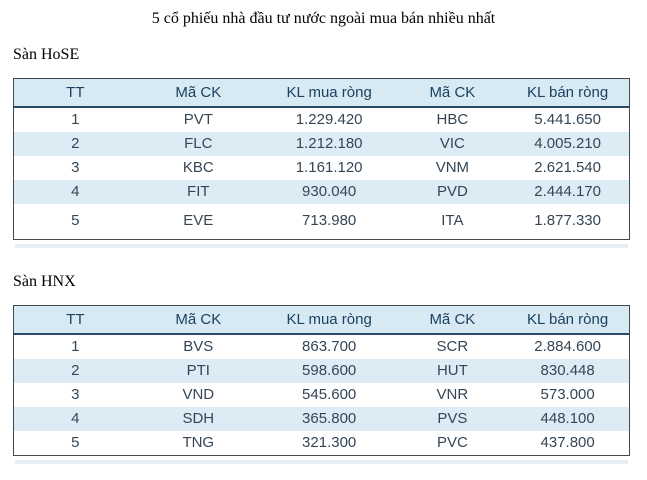 This screenshot has width=647, height=480. I want to click on cell-sell-symbol: SCR, so click(452, 346).